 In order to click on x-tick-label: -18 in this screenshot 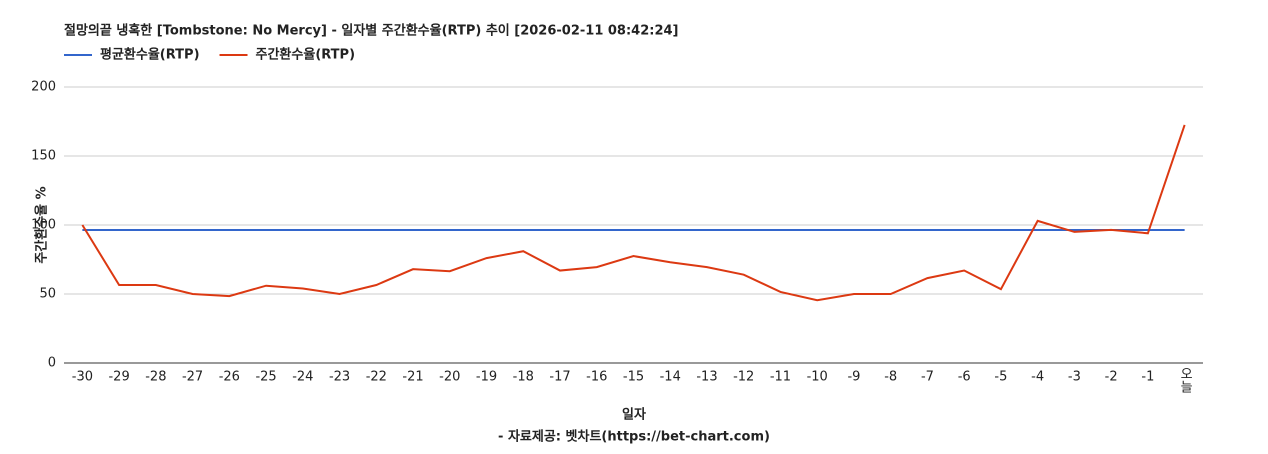, I will do `click(523, 377)`.